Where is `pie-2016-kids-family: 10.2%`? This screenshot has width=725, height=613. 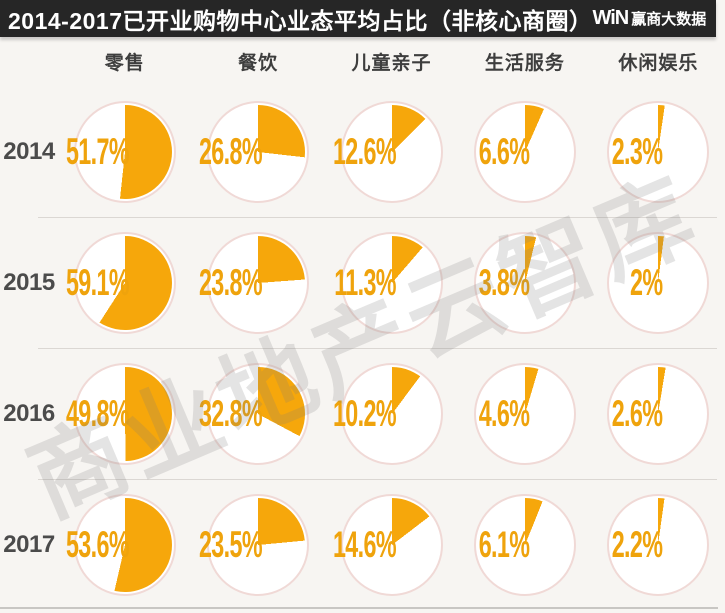
pie-2016-kids-family: 10.2% is located at coordinates (387, 413).